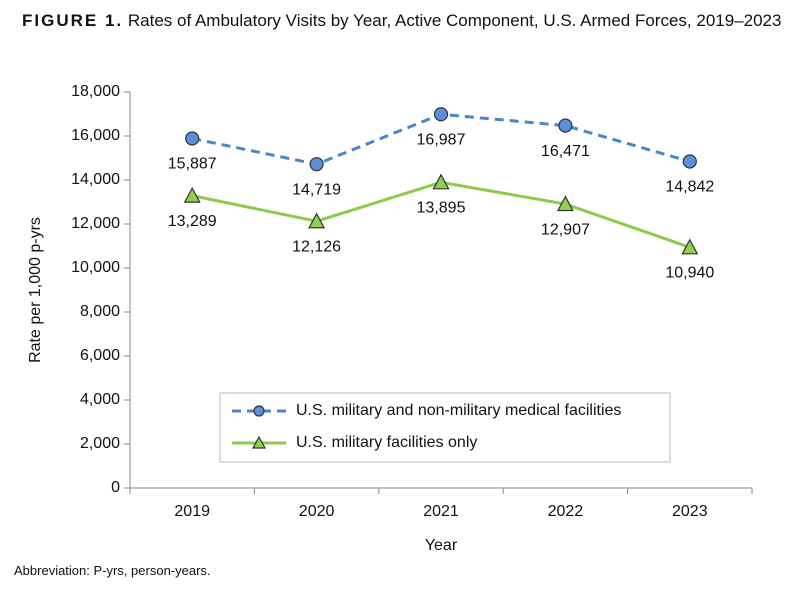 The height and width of the screenshot is (600, 800). Describe the element at coordinates (95, 223) in the screenshot. I see `y-tick-label: 12,000` at that location.